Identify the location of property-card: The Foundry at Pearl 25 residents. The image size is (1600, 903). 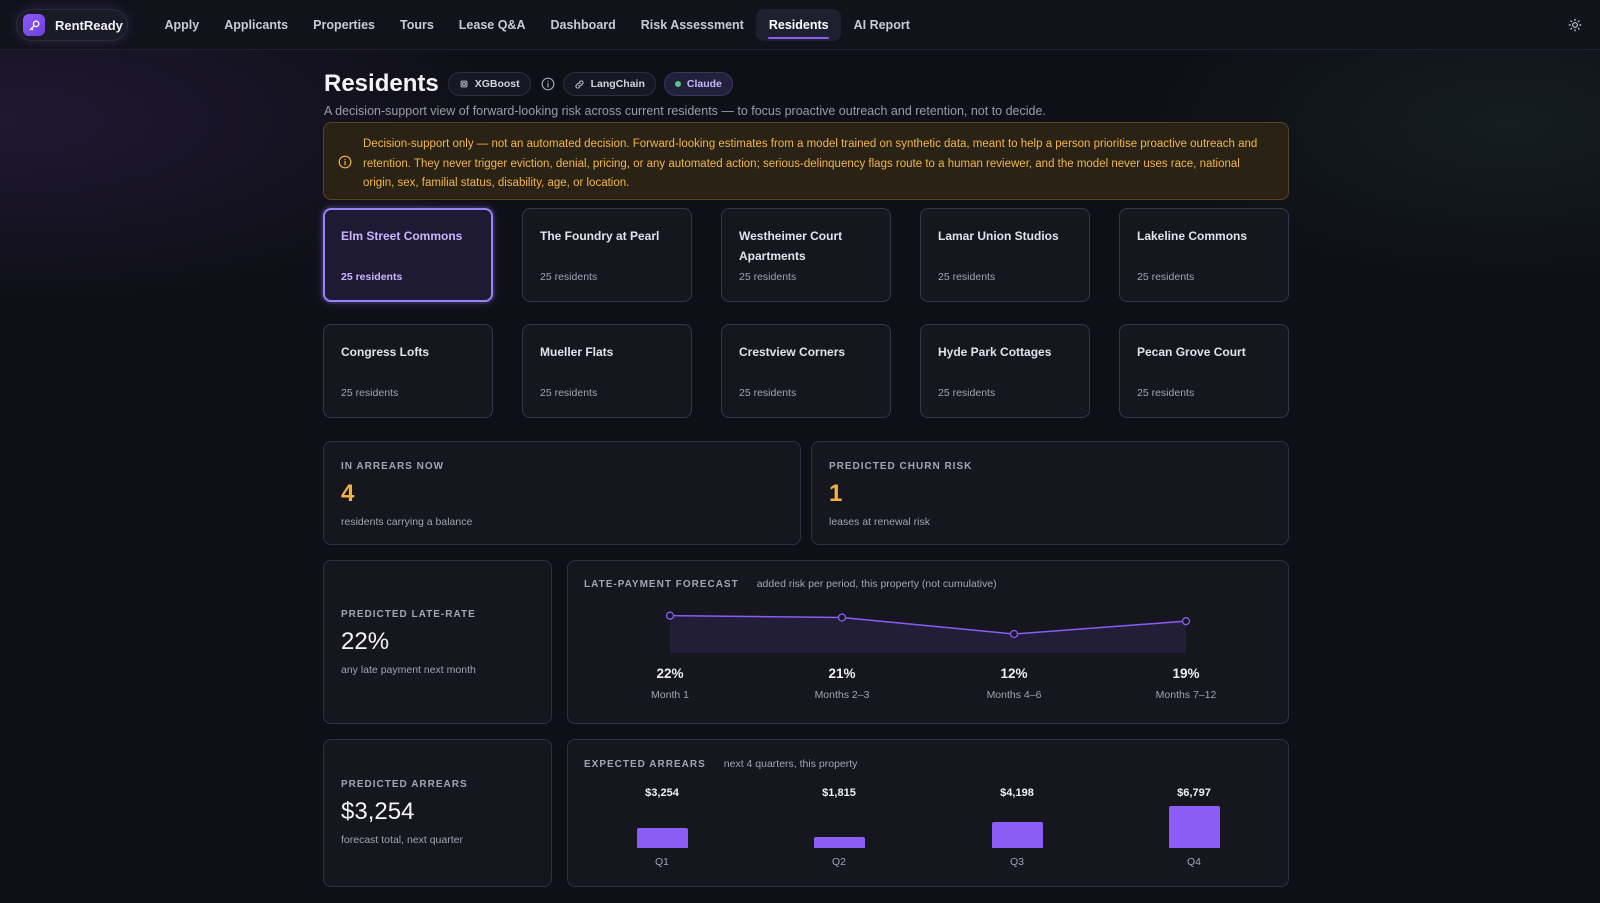
(607, 255).